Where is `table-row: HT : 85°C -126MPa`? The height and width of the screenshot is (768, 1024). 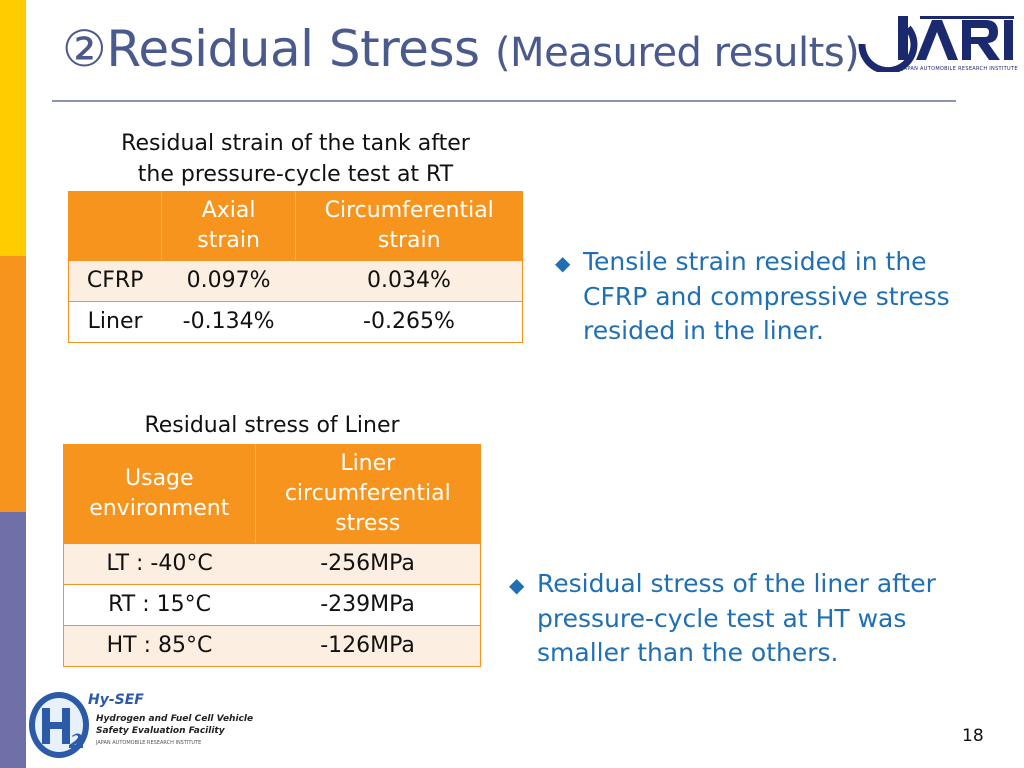 table-row: HT : 85°C -126MPa is located at coordinates (272, 646).